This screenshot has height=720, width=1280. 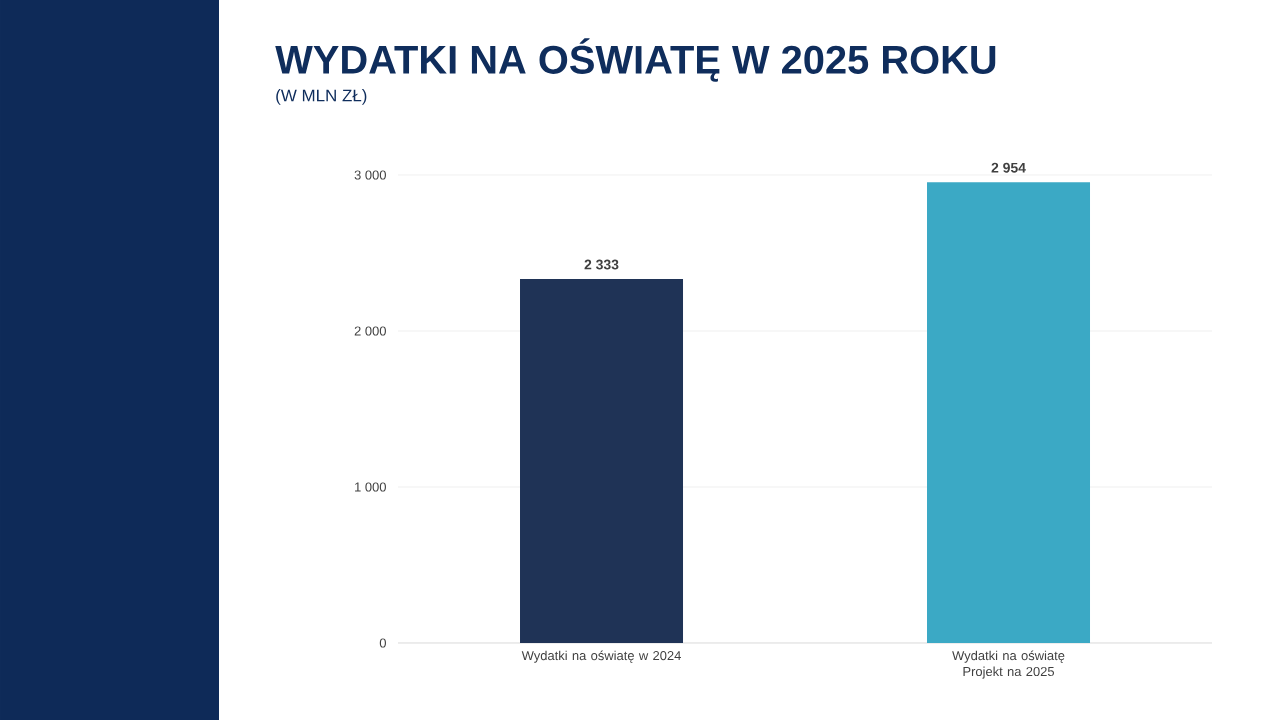 What do you see at coordinates (321, 97) in the screenshot?
I see `chart-subtitle: (W MLN ZŁ)` at bounding box center [321, 97].